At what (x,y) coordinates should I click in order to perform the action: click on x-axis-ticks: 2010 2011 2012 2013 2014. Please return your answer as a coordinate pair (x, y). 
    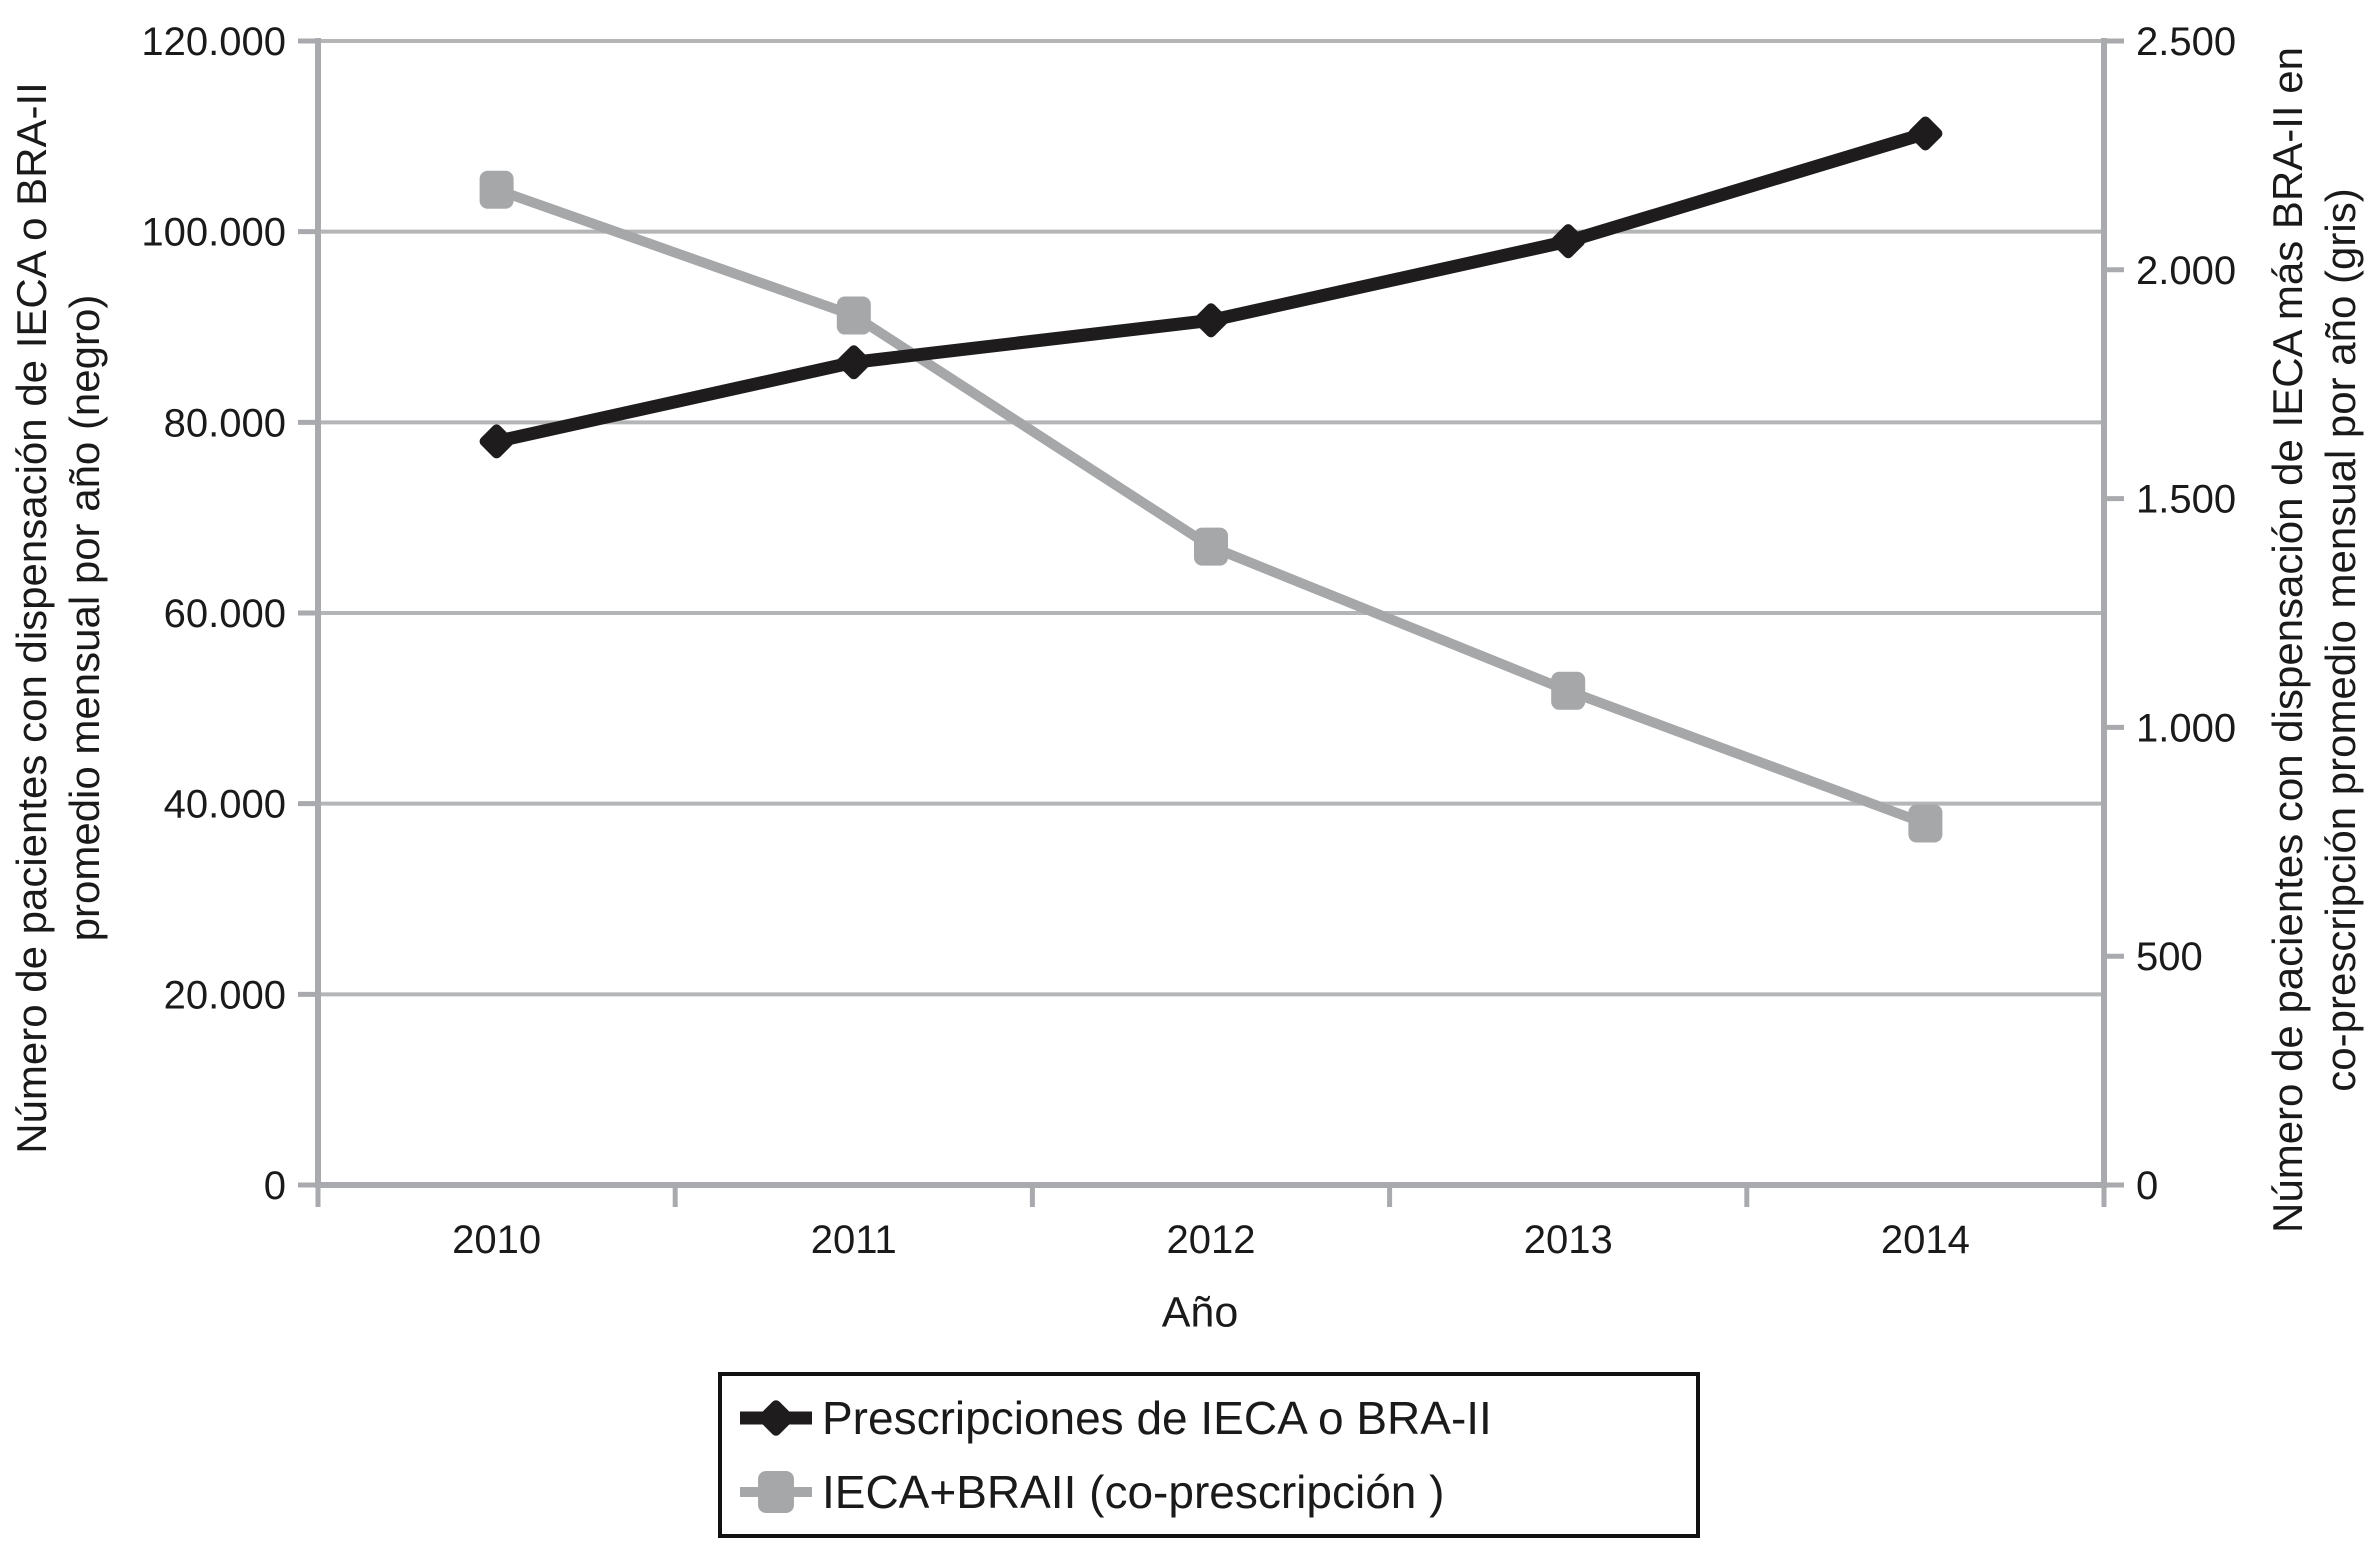
    Looking at the image, I should click on (1211, 1223).